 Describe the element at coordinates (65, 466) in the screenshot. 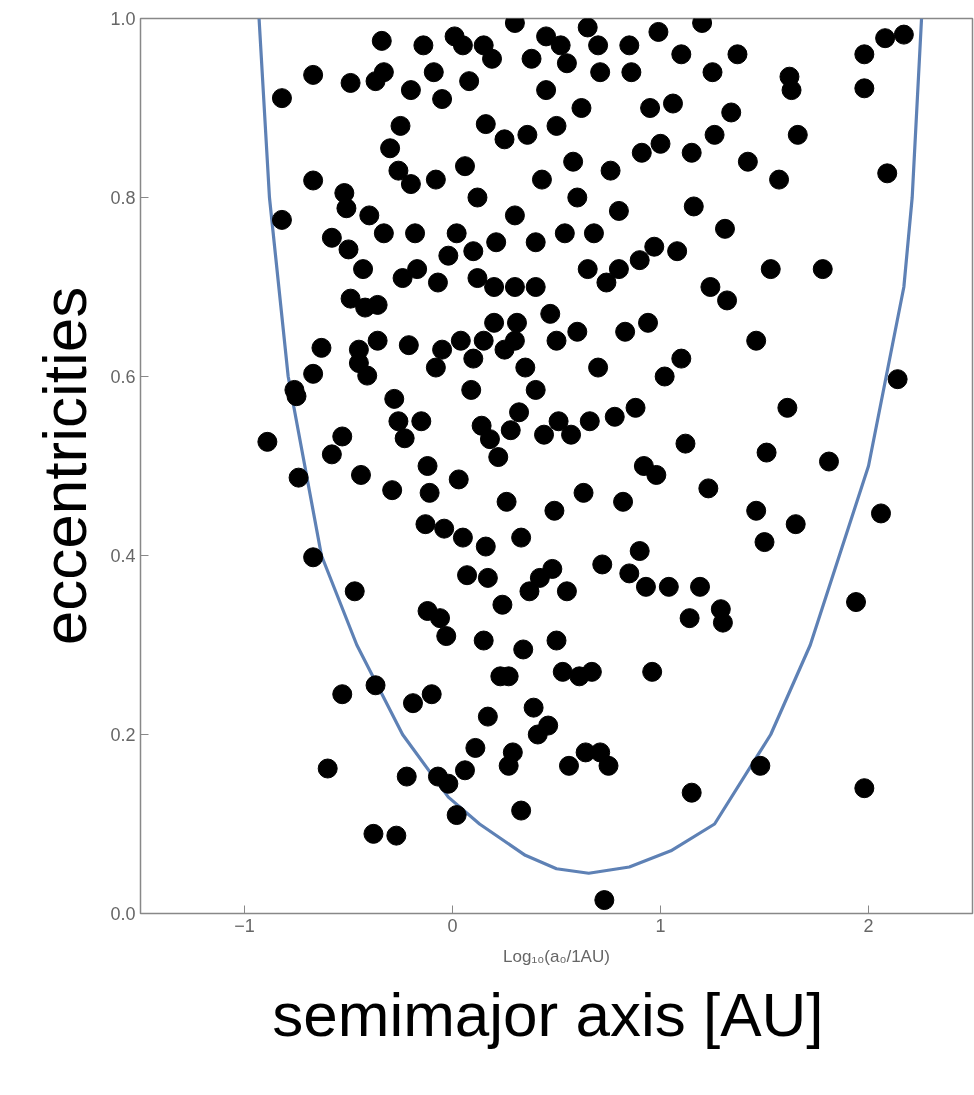

I see `y-axis-title: eccentricities` at that location.